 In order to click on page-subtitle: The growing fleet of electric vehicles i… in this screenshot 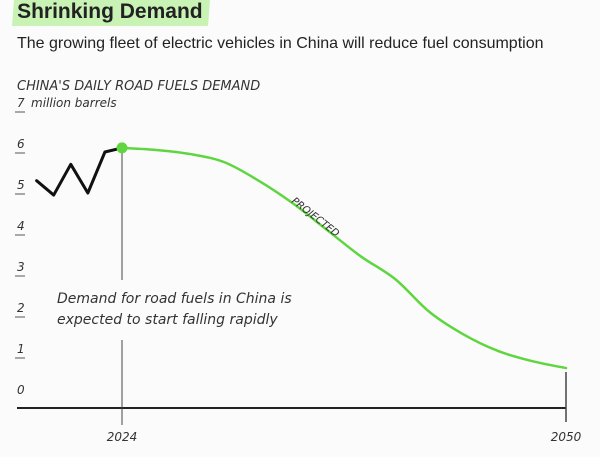, I will do `click(280, 43)`.